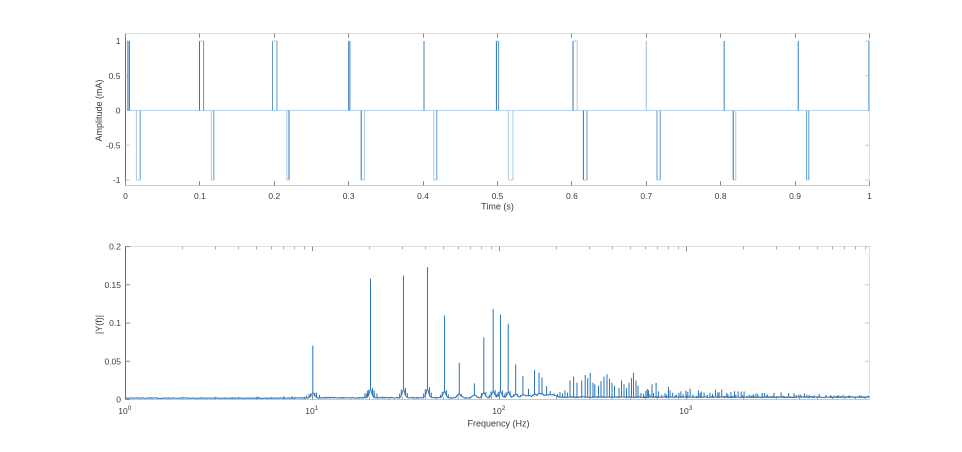  What do you see at coordinates (311, 410) in the screenshot?
I see `svg-text: 10¹` at bounding box center [311, 410].